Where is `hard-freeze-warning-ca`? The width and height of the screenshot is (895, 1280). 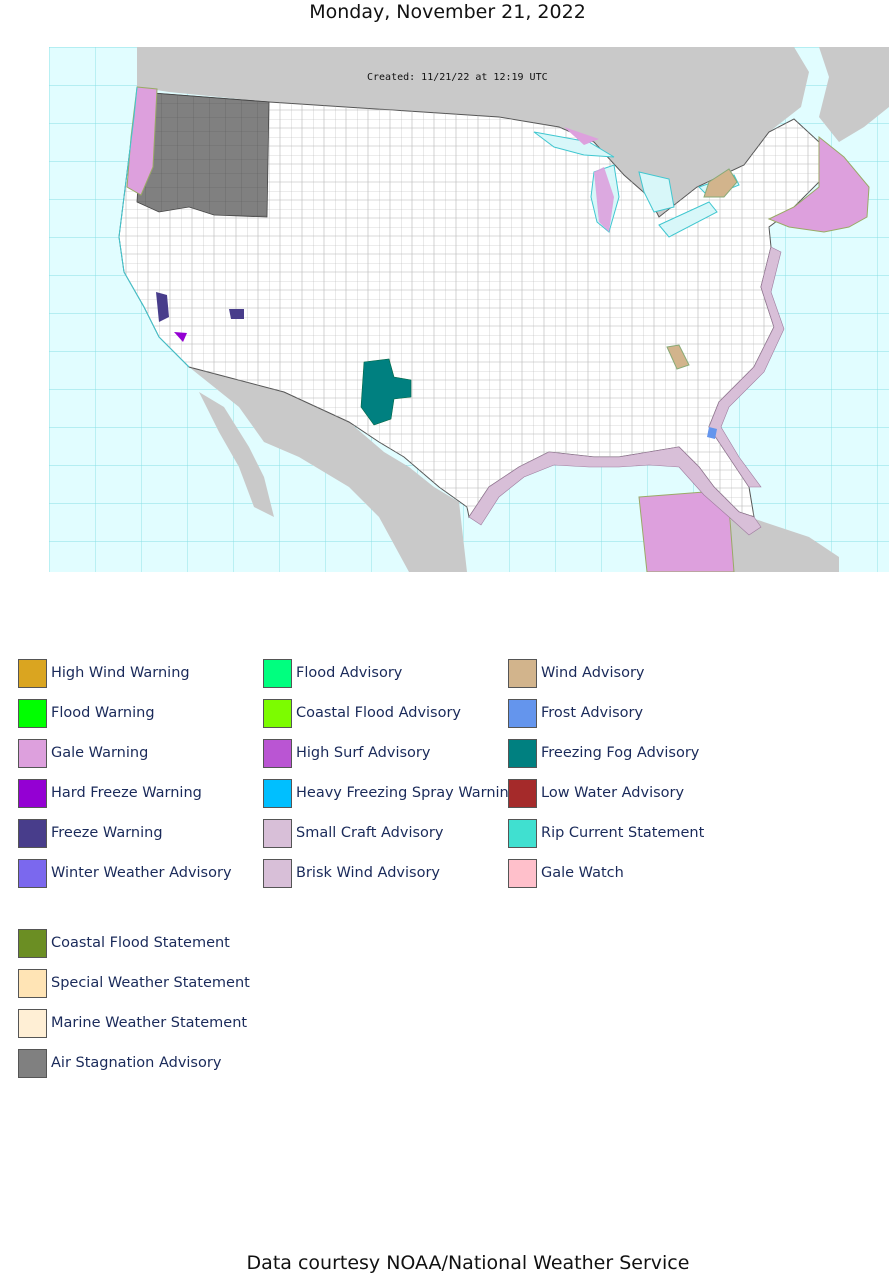 hard-freeze-warning-ca is located at coordinates (180, 337).